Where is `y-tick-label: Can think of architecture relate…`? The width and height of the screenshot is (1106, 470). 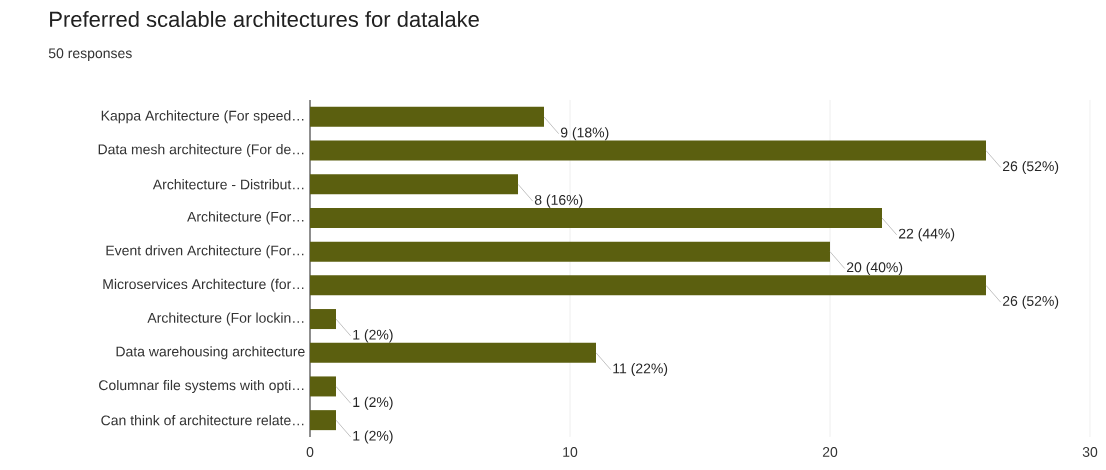 y-tick-label: Can think of architecture relate… is located at coordinates (202, 420).